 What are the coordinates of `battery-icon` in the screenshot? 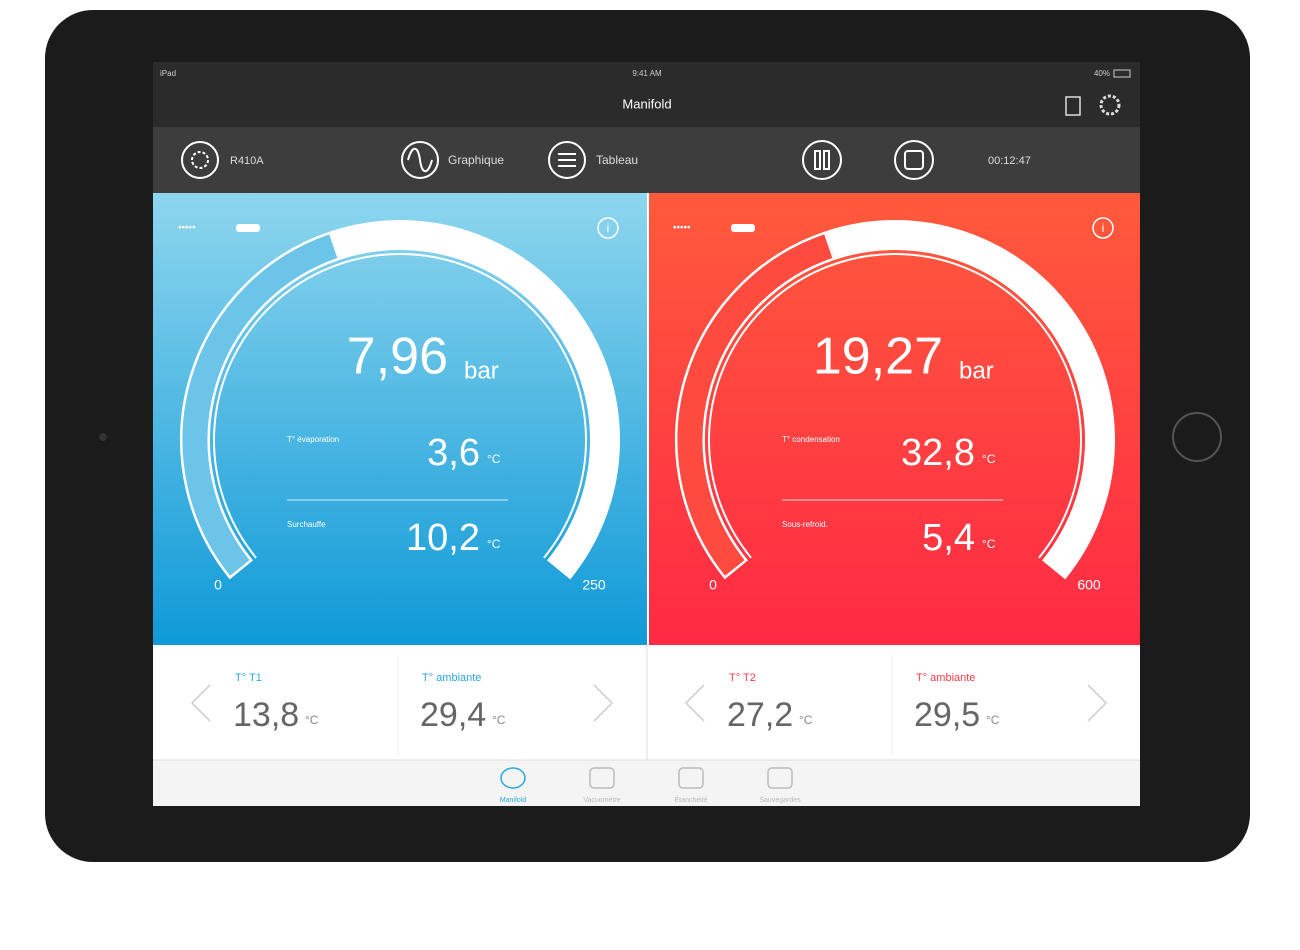 It's located at (1122, 73).